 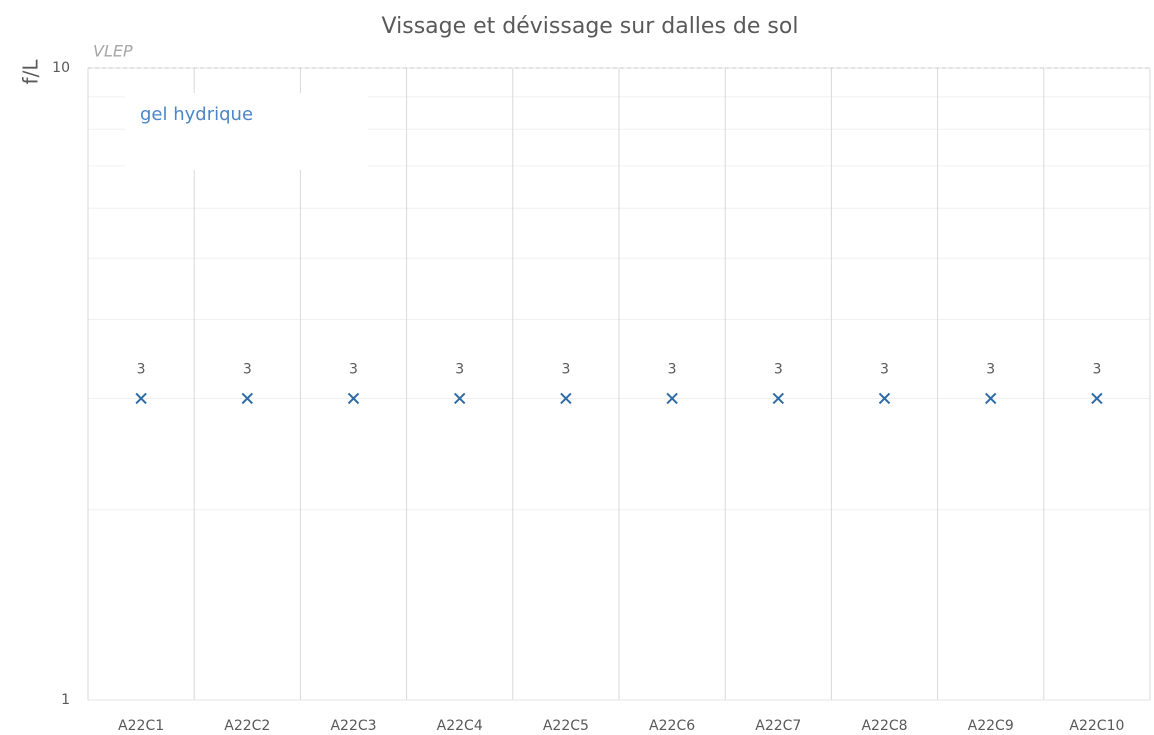 What do you see at coordinates (61, 68) in the screenshot?
I see `y-tick-label: 10` at bounding box center [61, 68].